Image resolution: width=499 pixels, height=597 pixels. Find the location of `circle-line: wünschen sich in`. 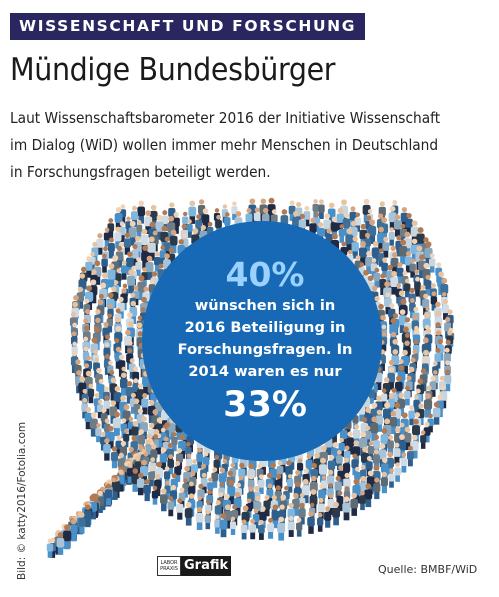

circle-line: wünschen sich in is located at coordinates (265, 305).